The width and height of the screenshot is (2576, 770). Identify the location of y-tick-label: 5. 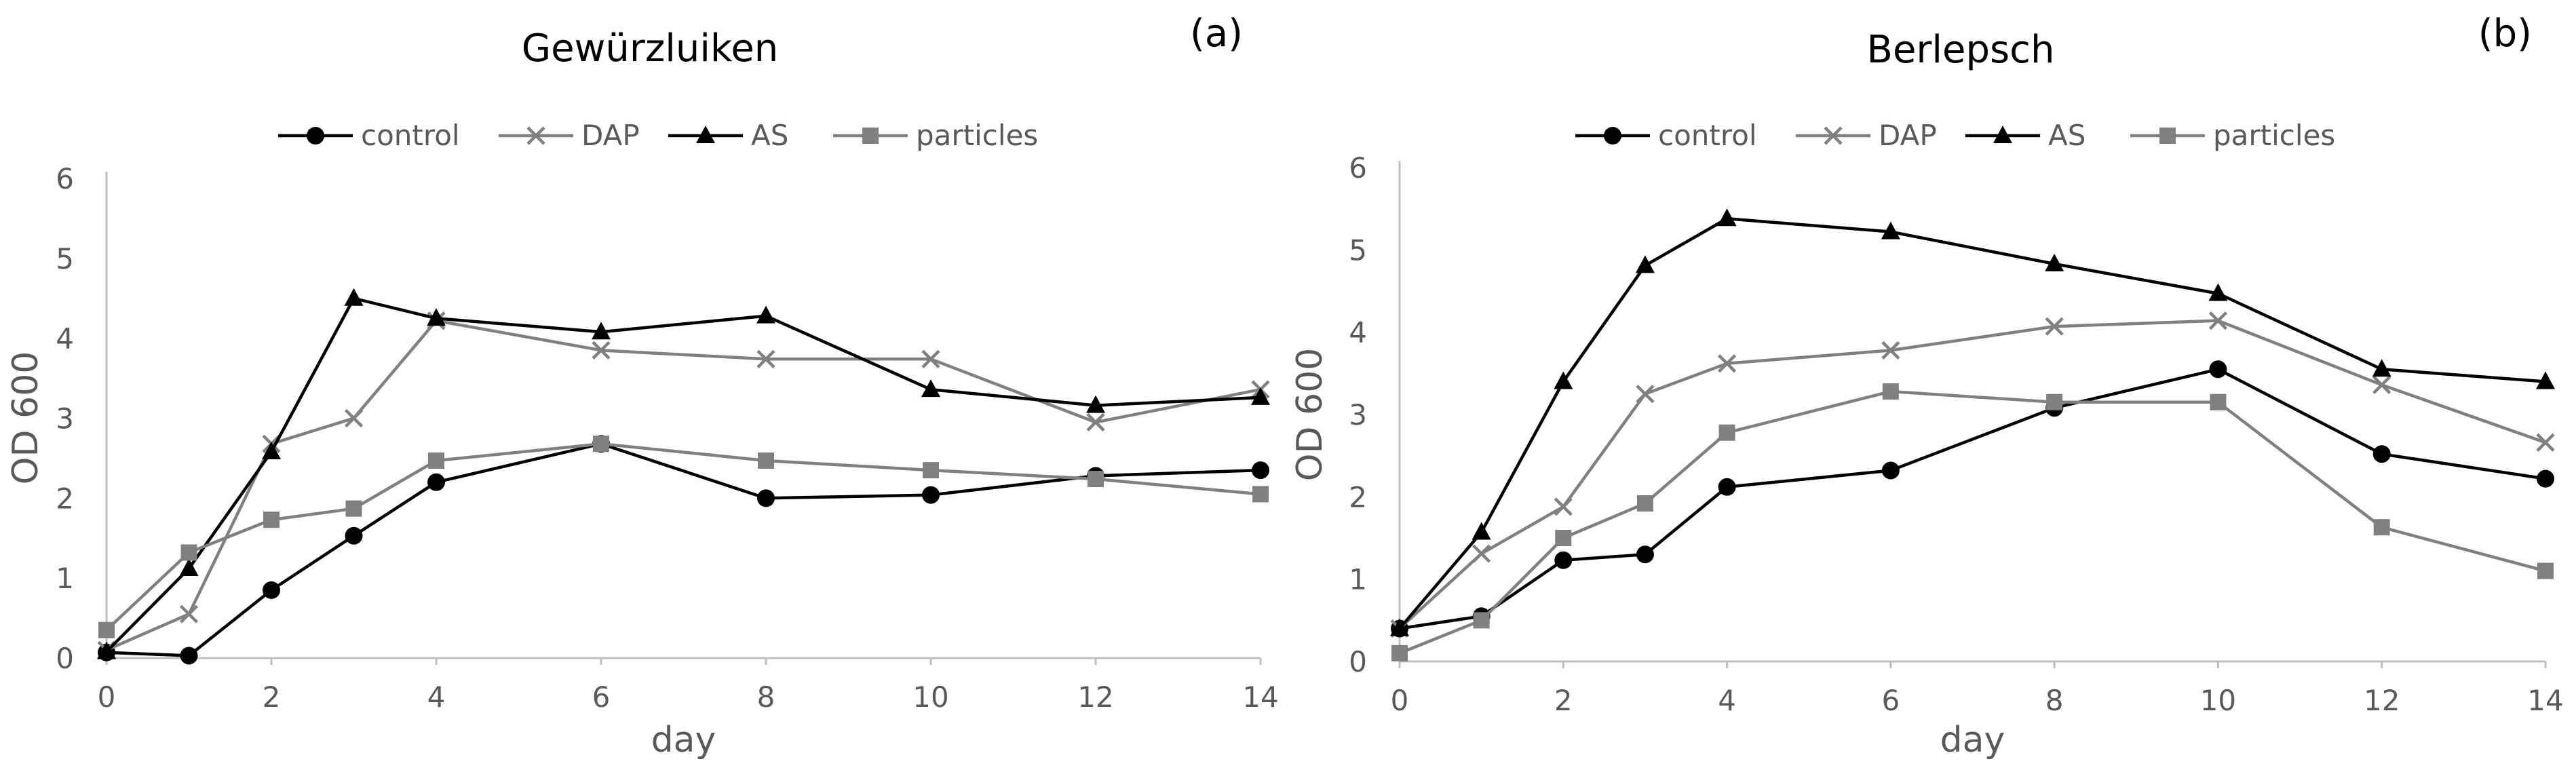
(65, 258).